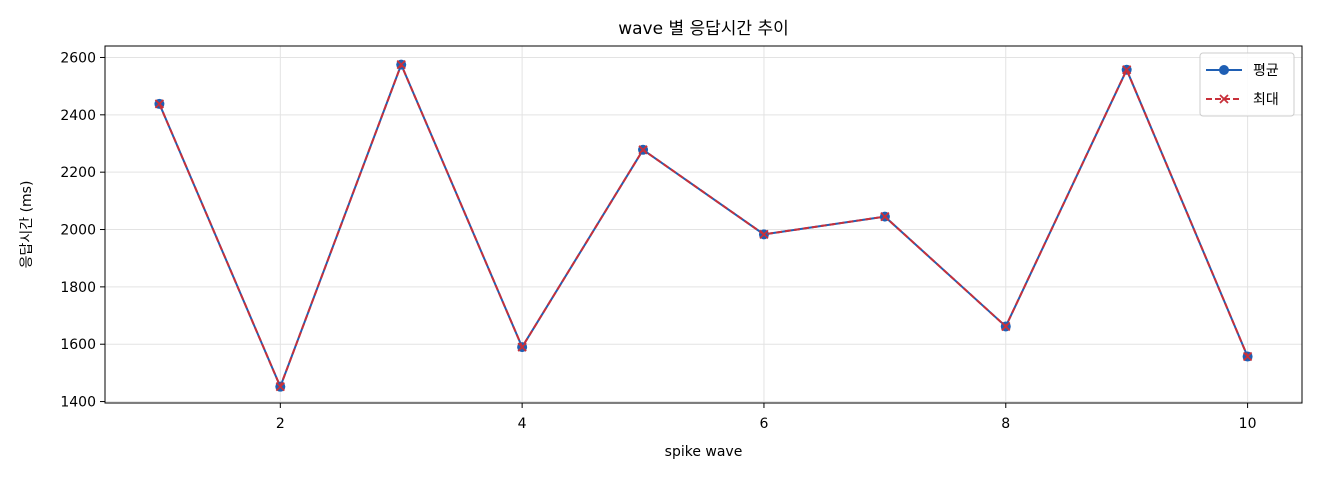 The height and width of the screenshot is (480, 1320). What do you see at coordinates (78, 58) in the screenshot?
I see `y-tick-label: 2600` at bounding box center [78, 58].